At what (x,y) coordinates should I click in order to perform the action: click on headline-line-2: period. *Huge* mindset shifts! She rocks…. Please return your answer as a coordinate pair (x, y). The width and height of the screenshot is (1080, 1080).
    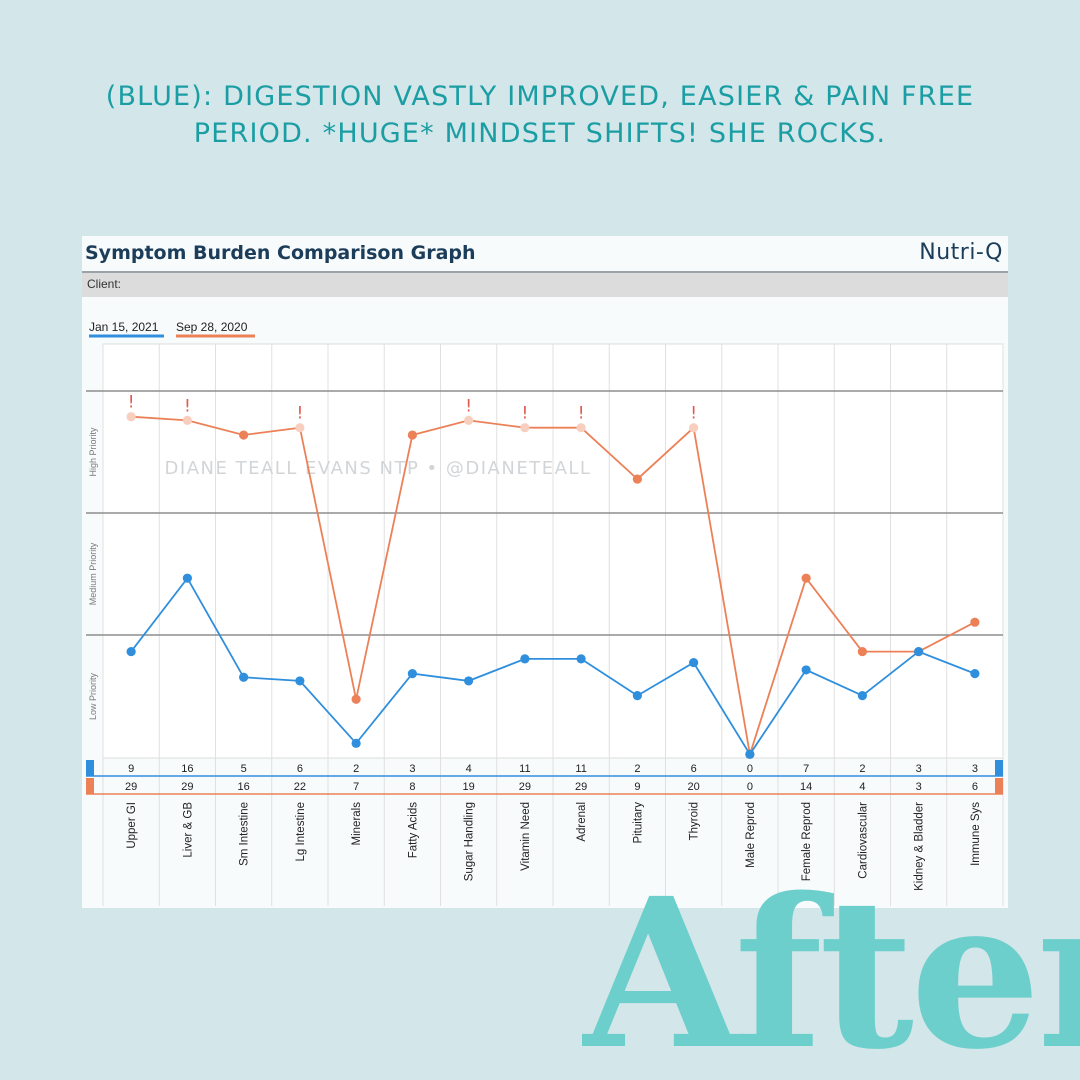
    Looking at the image, I should click on (540, 133).